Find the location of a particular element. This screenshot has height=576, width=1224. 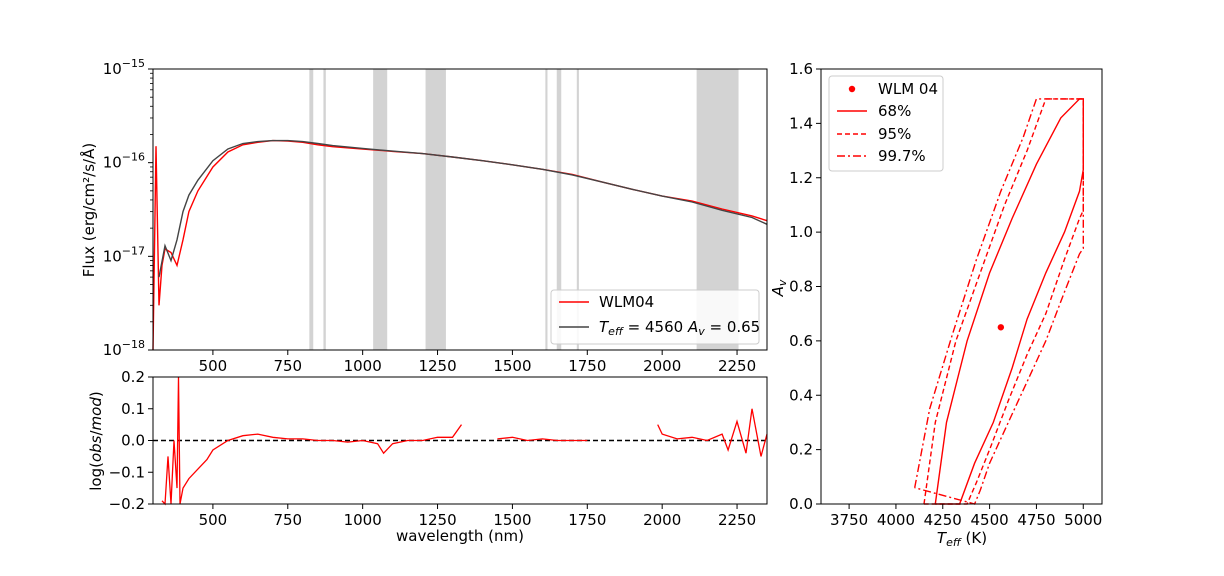

residual-x-tick-label-1: 750 is located at coordinates (287, 520).